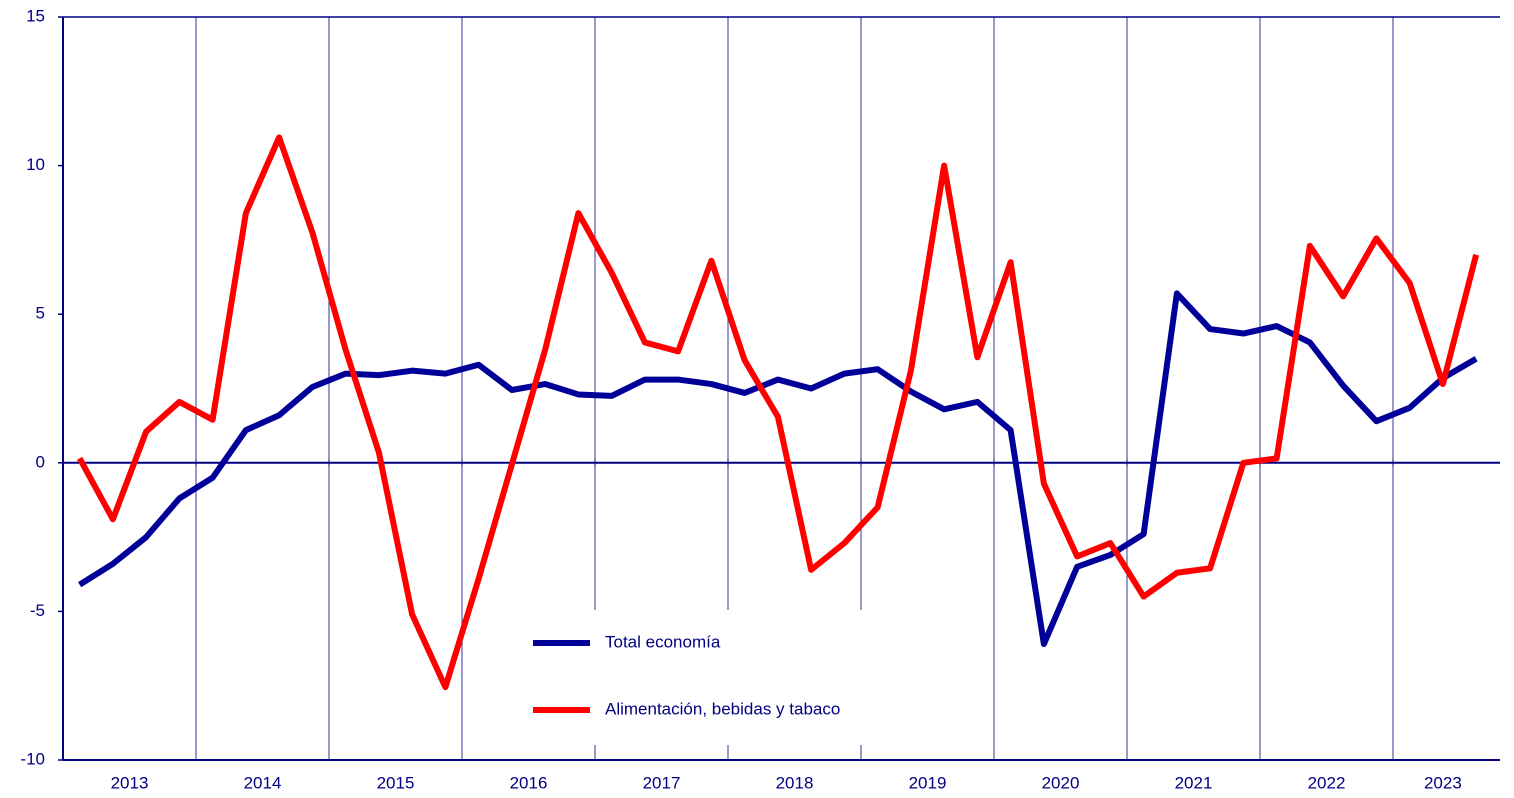  Describe the element at coordinates (35, 15) in the screenshot. I see `y-tick-label: 15` at that location.